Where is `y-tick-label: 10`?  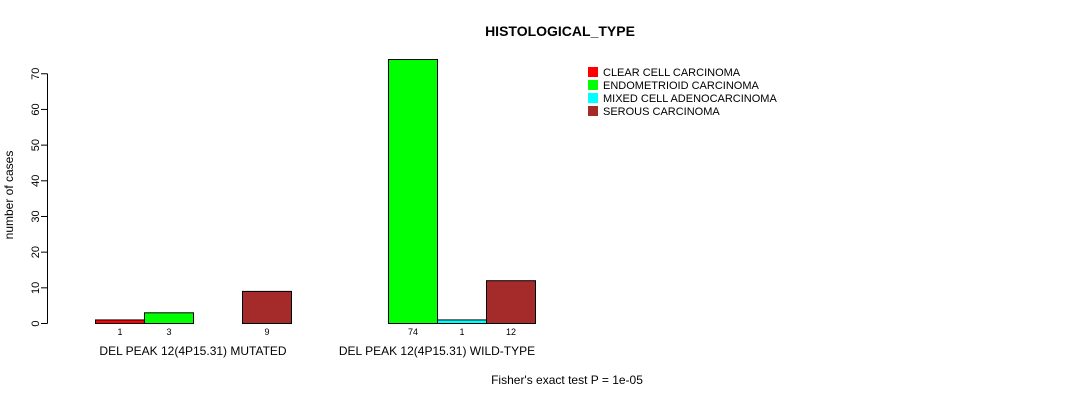 y-tick-label: 10 is located at coordinates (36, 288).